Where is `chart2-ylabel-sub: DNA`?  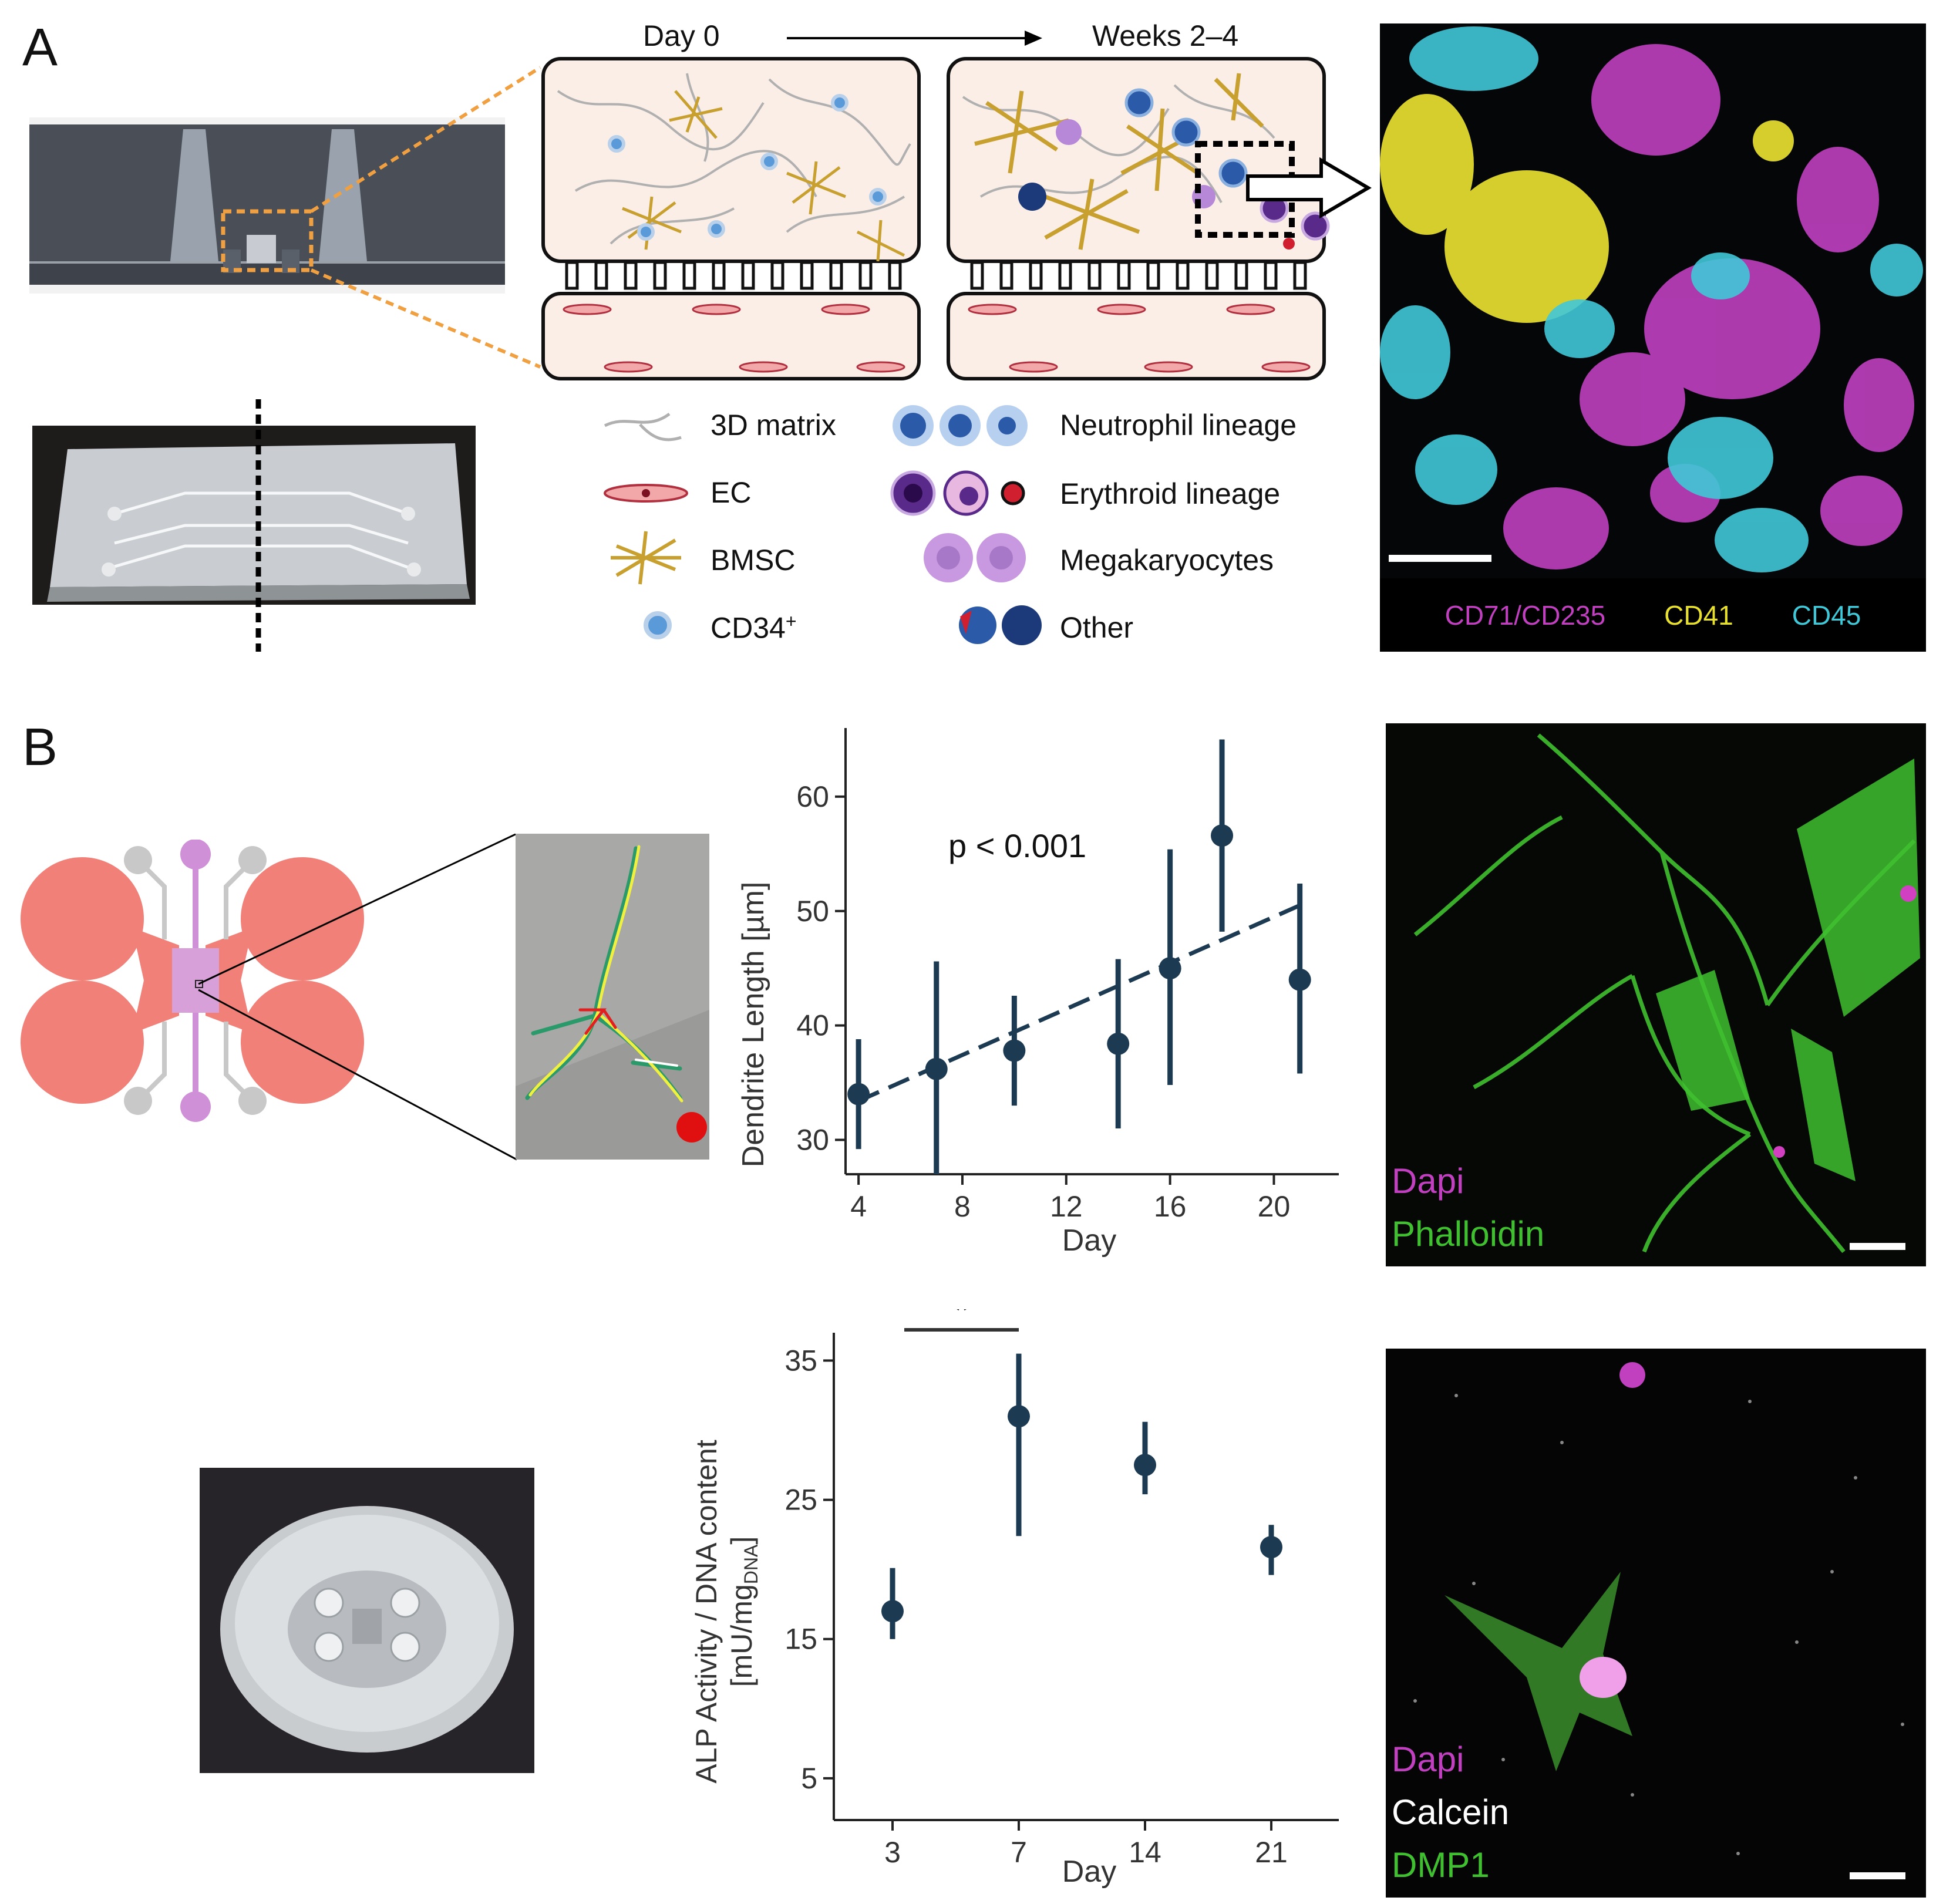
chart2-ylabel-sub: DNA is located at coordinates (751, 1564).